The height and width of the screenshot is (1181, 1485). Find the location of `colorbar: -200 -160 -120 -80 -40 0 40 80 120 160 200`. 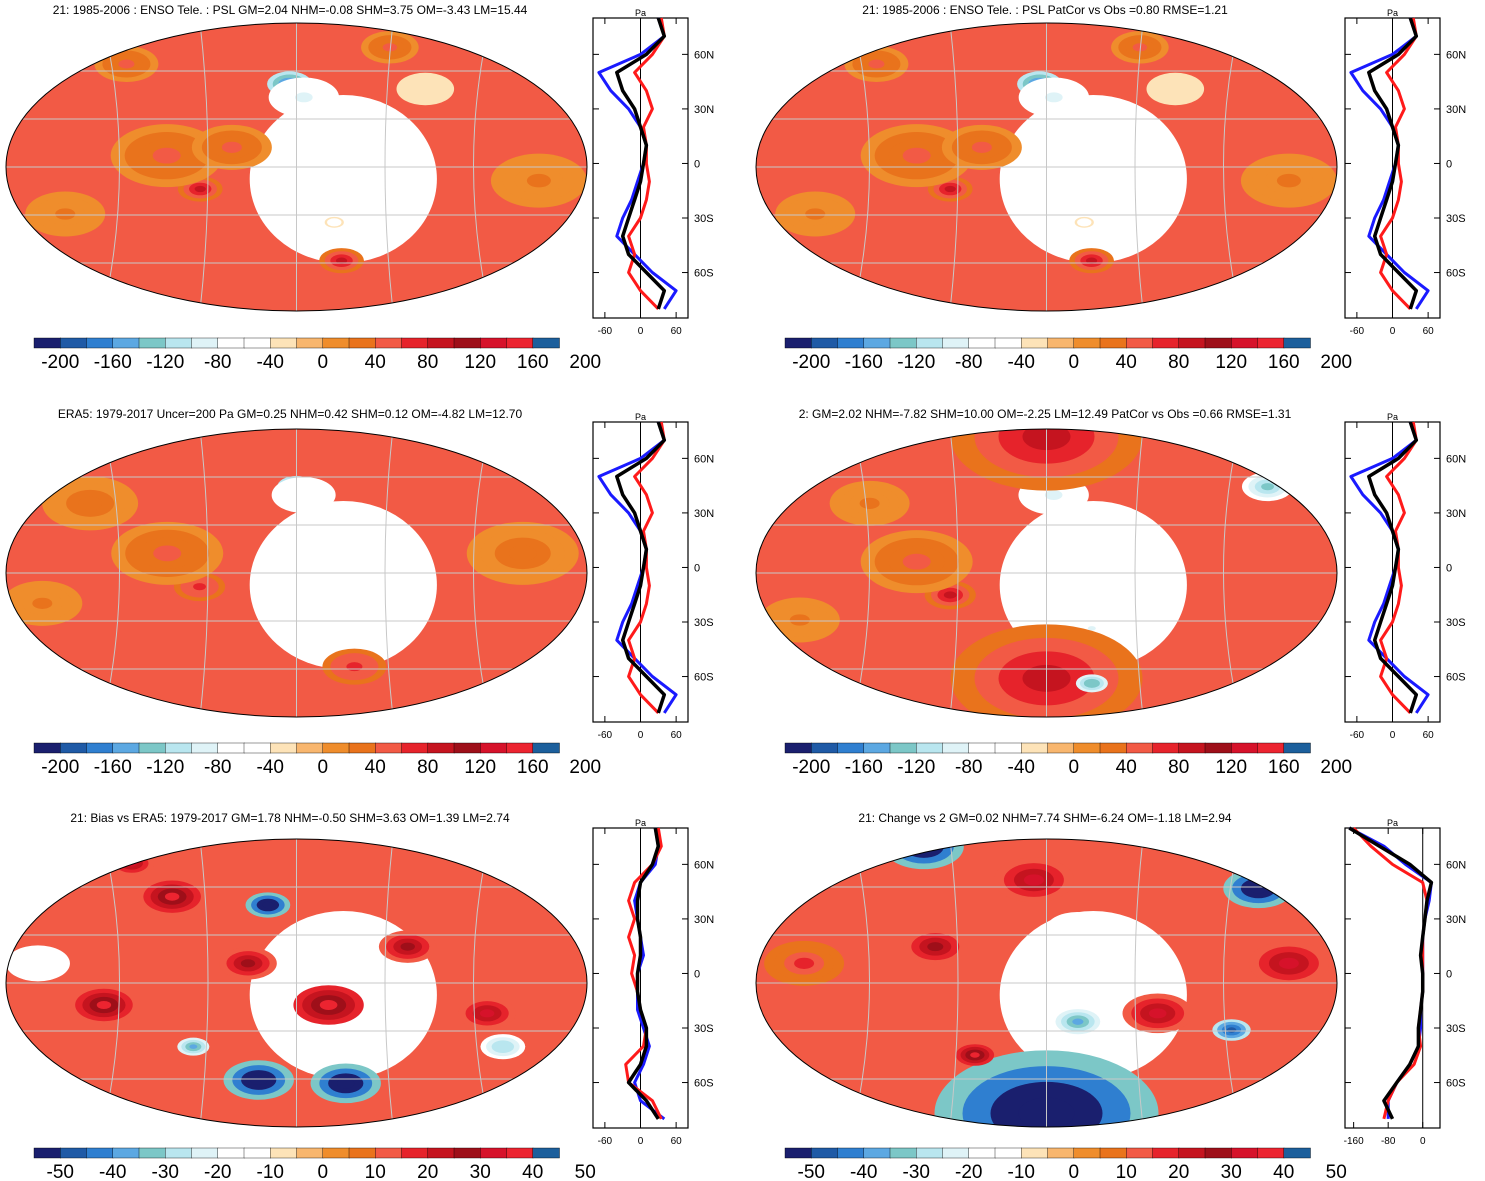

colorbar: -200 -160 -120 -80 -40 0 40 80 120 160 200 is located at coordinates (317, 760).